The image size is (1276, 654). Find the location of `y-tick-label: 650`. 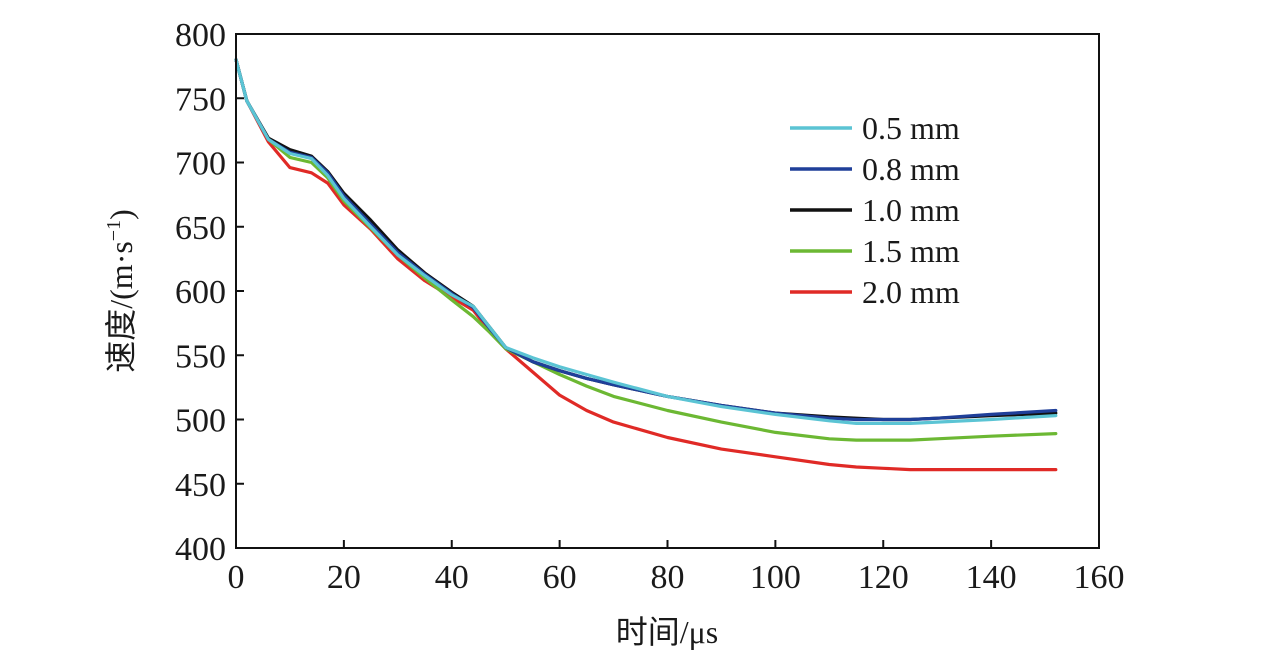

y-tick-label: 650 is located at coordinates (200, 228).